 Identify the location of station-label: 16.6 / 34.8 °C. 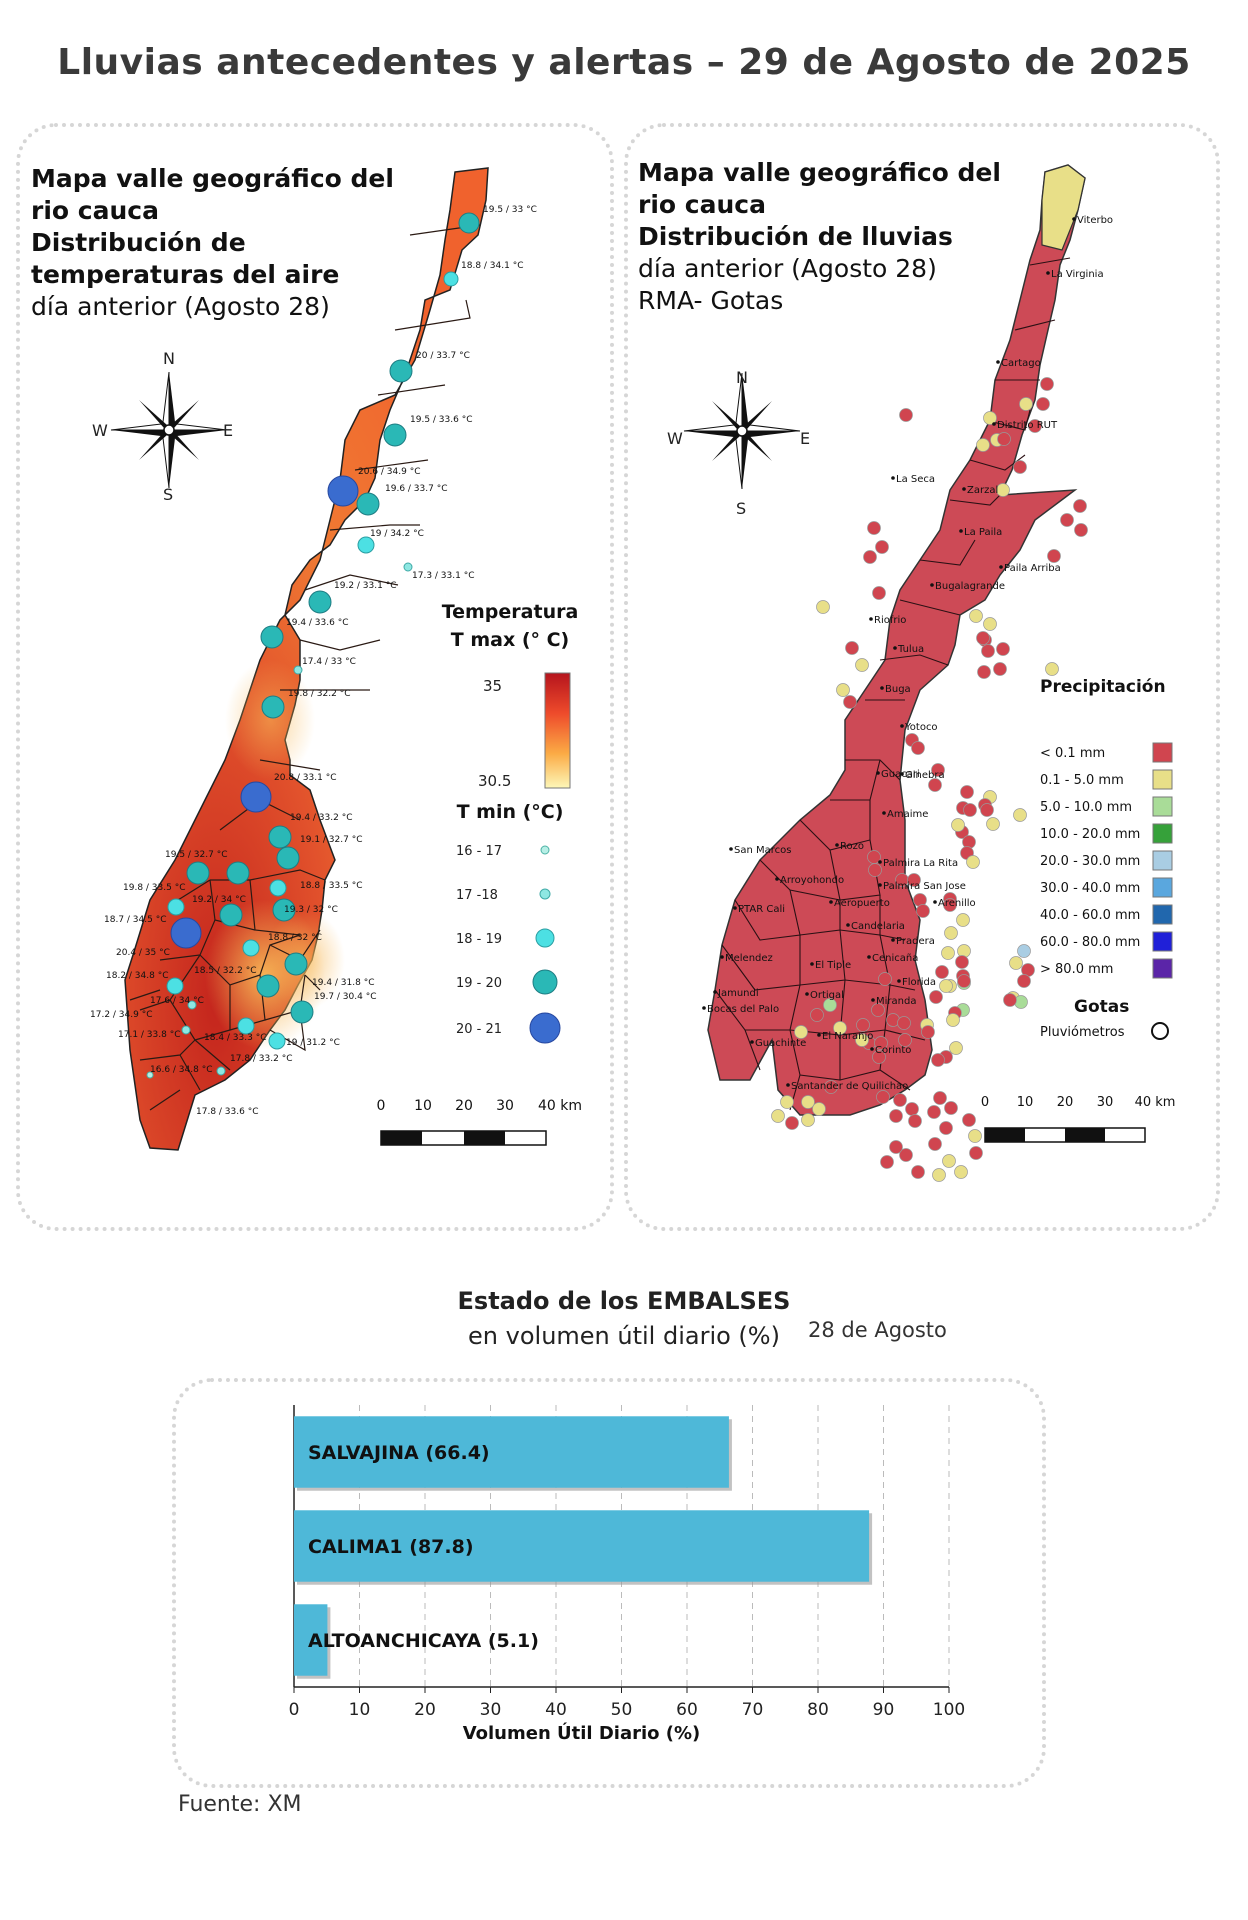
(181, 1070).